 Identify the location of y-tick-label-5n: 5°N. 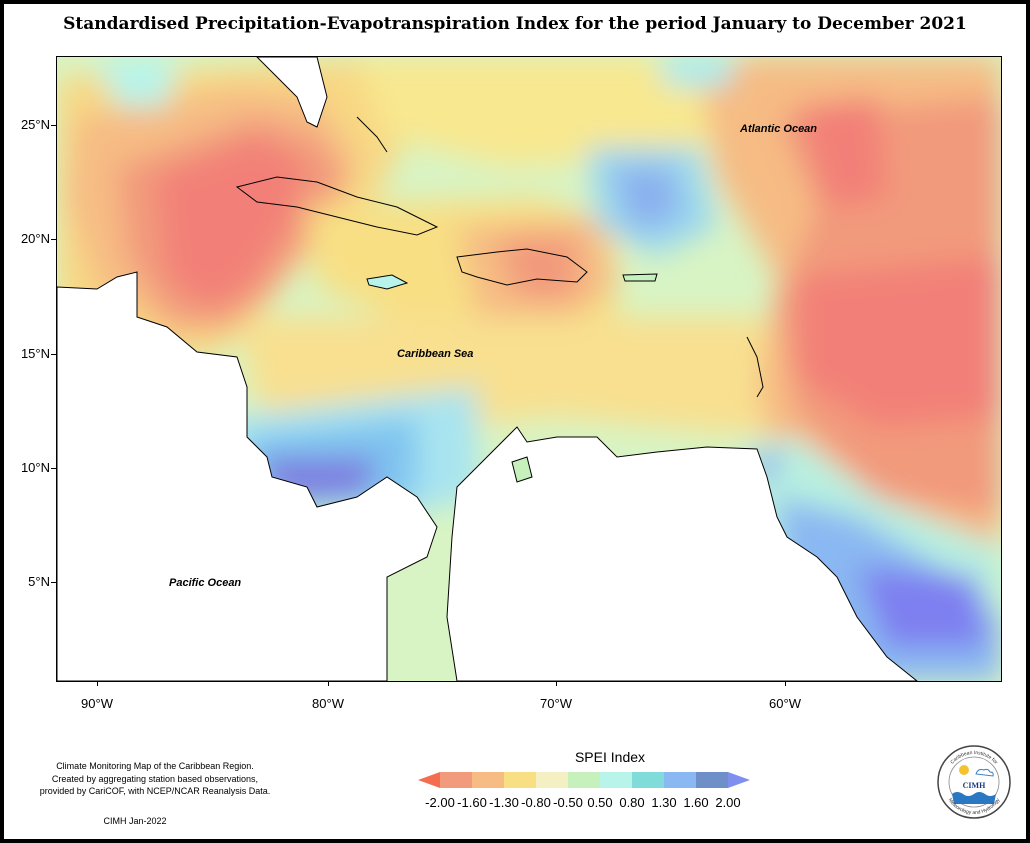
(39, 581).